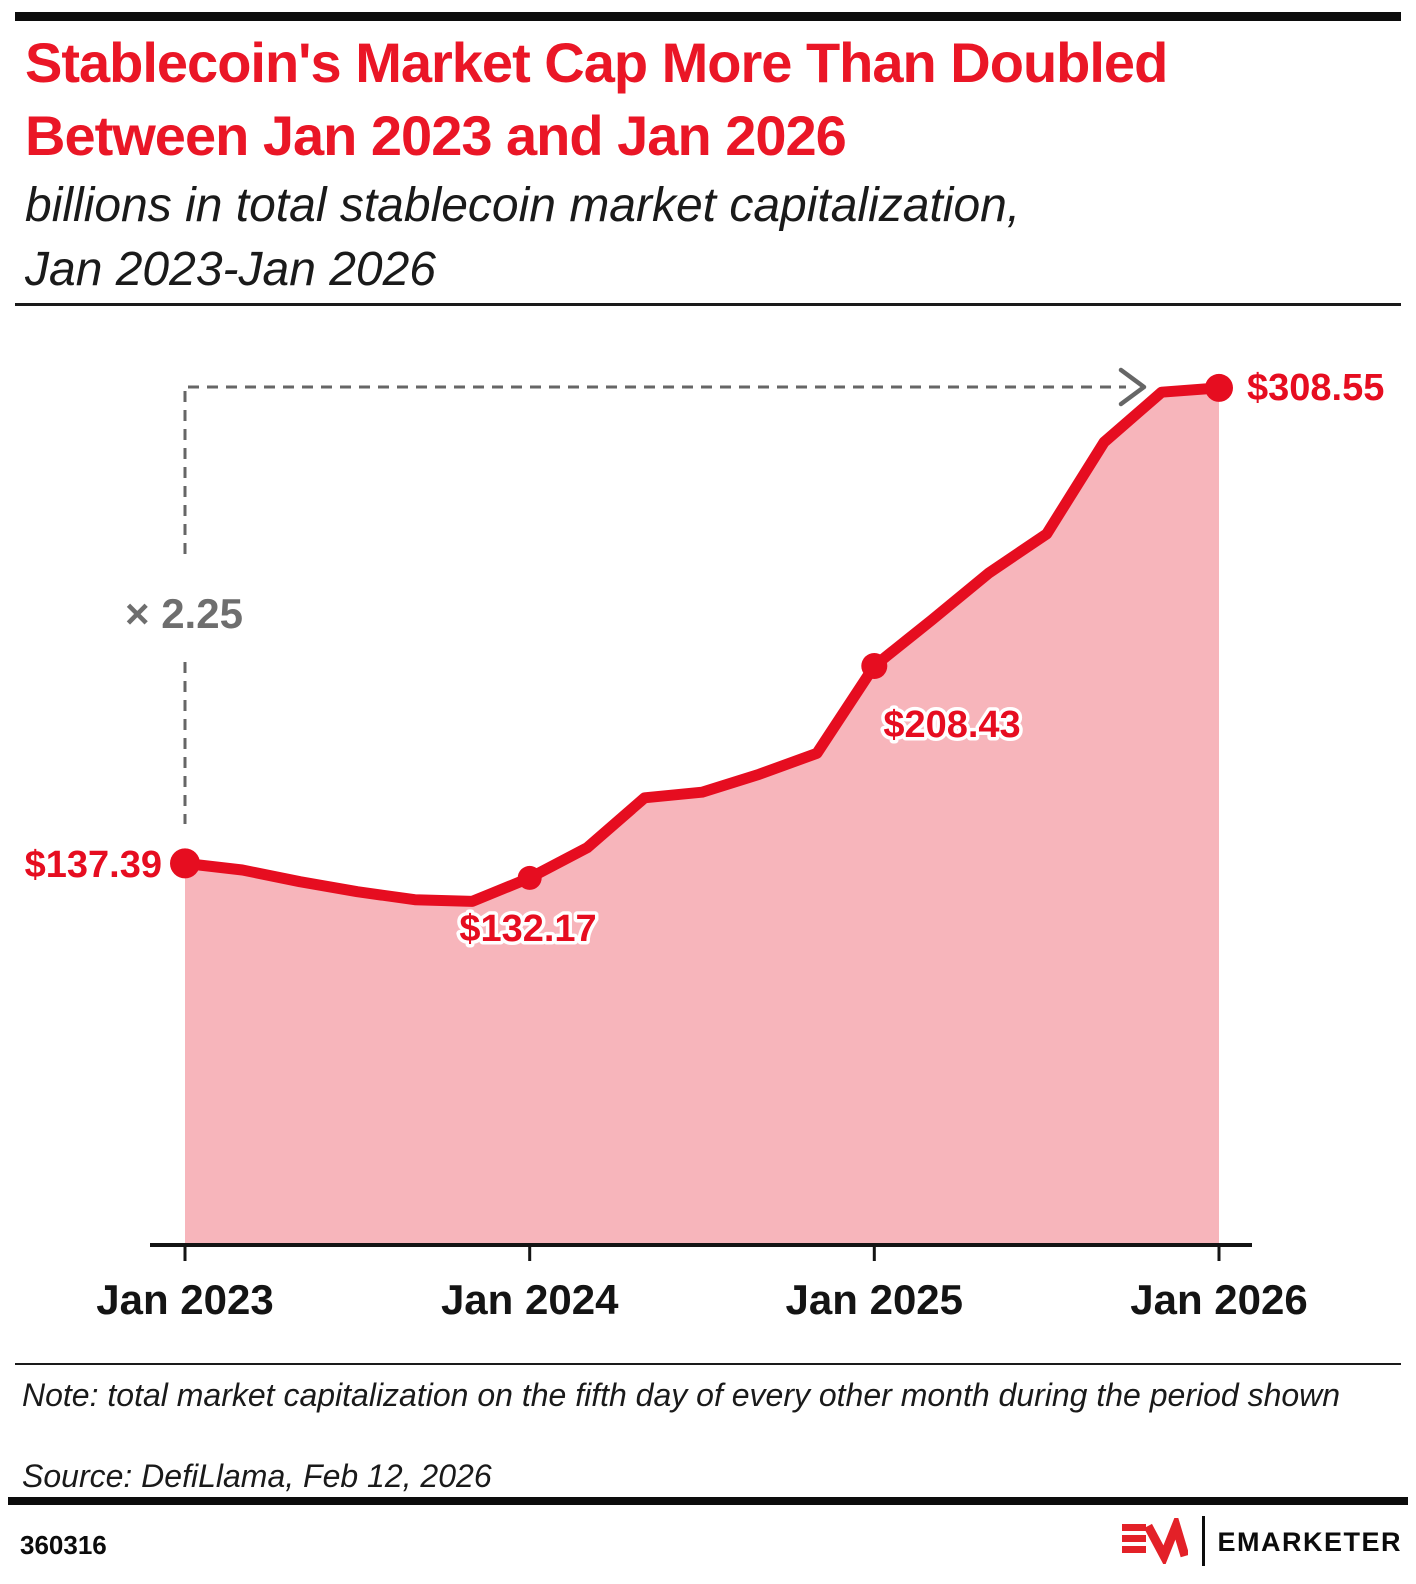 This screenshot has width=1416, height=1584. I want to click on chart-id: 360316, so click(63, 1545).